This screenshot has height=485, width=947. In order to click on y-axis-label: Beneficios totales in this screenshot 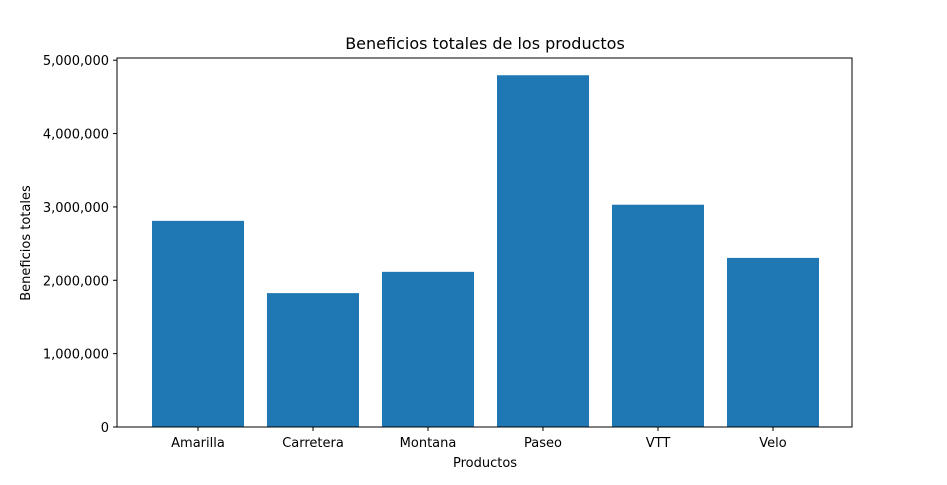, I will do `click(26, 243)`.